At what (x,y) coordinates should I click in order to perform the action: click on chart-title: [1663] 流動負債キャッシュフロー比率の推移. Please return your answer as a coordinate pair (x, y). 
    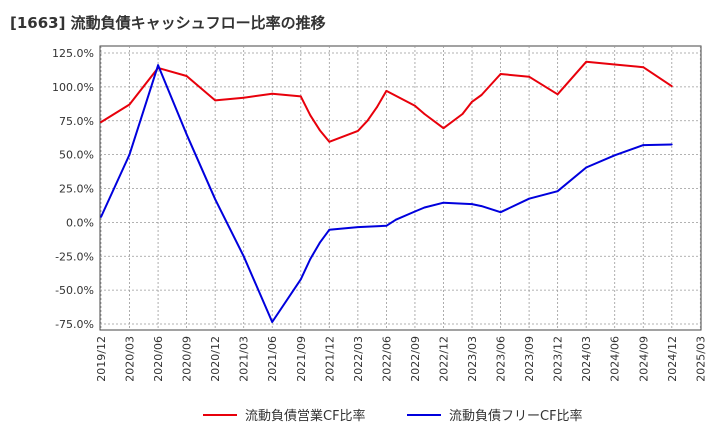
    Looking at the image, I should click on (168, 23).